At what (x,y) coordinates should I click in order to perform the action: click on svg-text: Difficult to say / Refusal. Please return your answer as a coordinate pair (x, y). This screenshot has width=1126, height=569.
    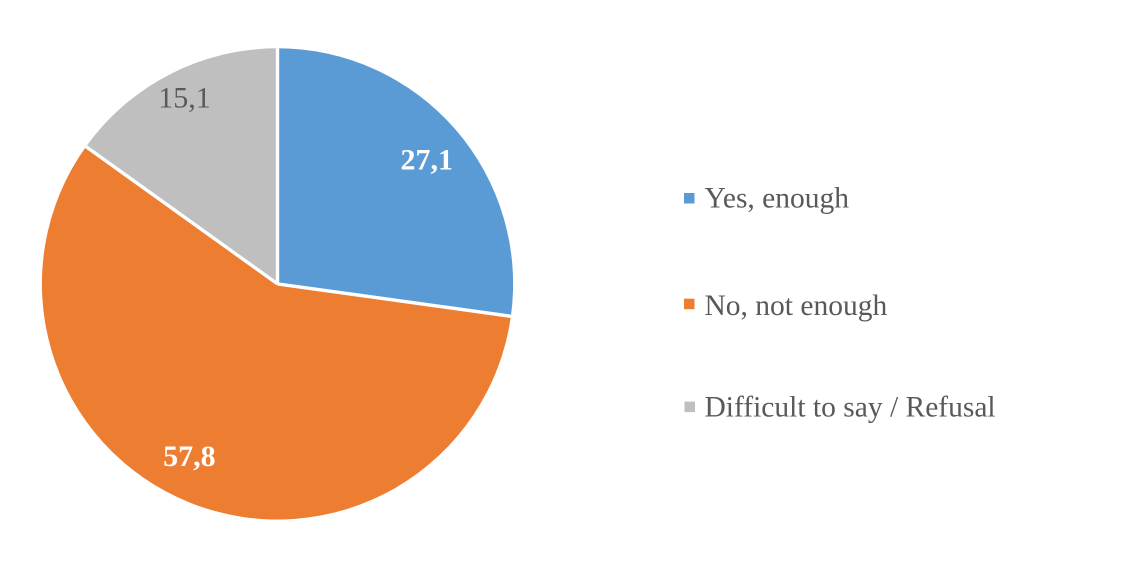
    Looking at the image, I should click on (850, 407).